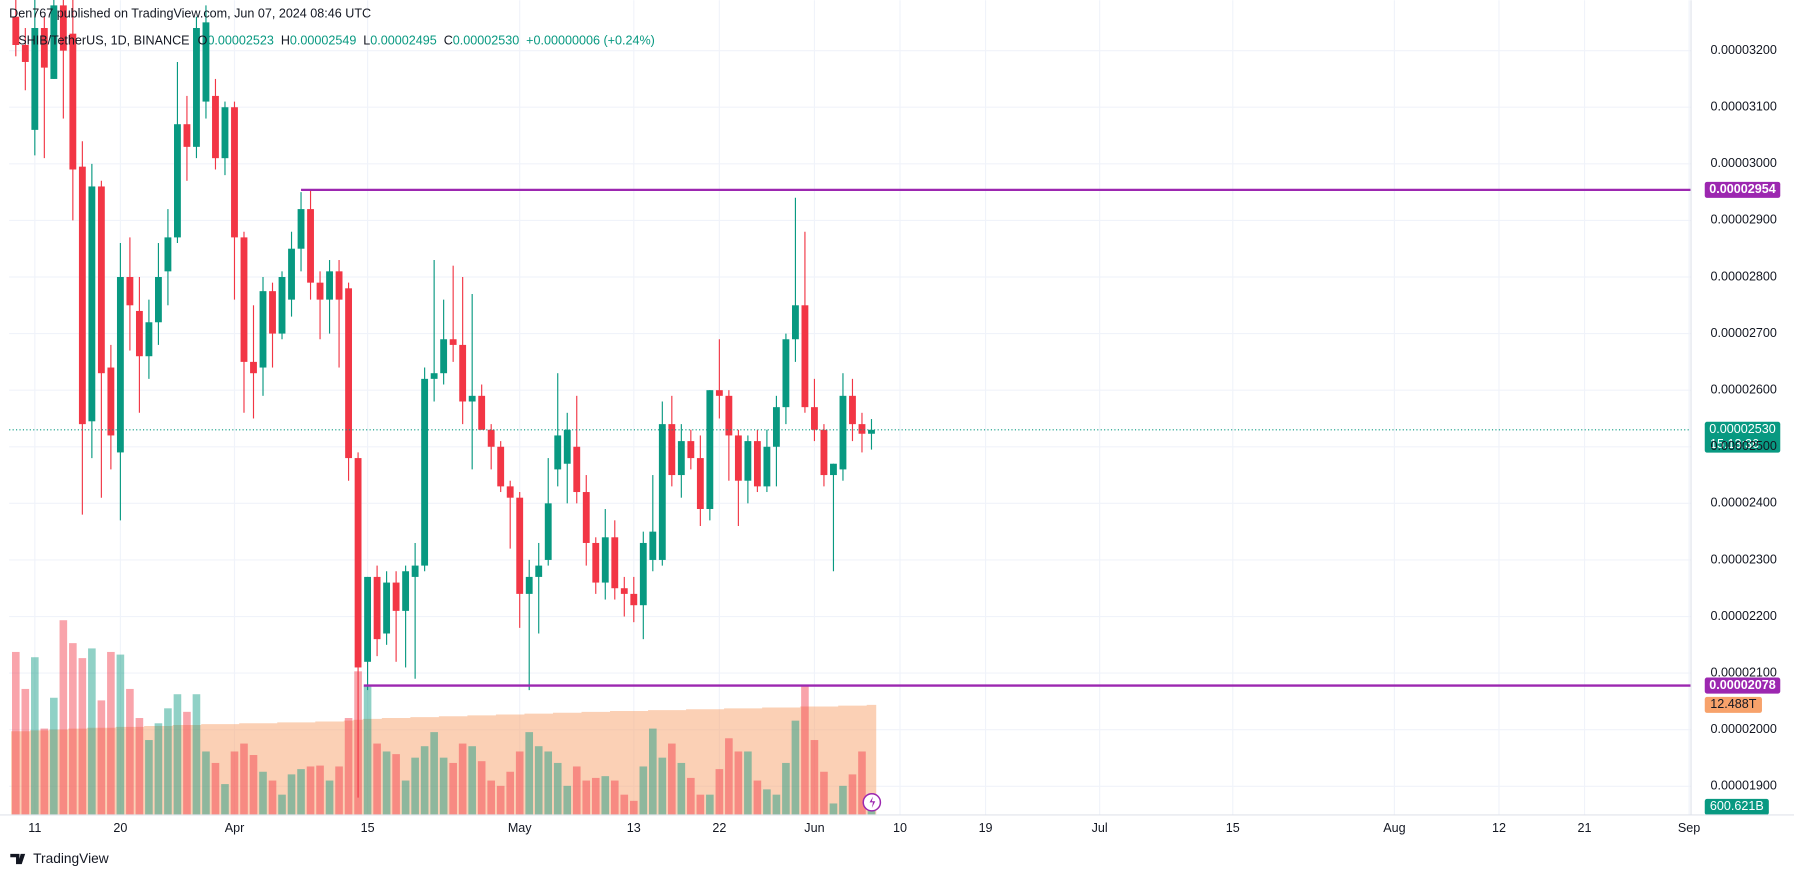 The image size is (1794, 877). I want to click on last-price-box, so click(1742, 437).